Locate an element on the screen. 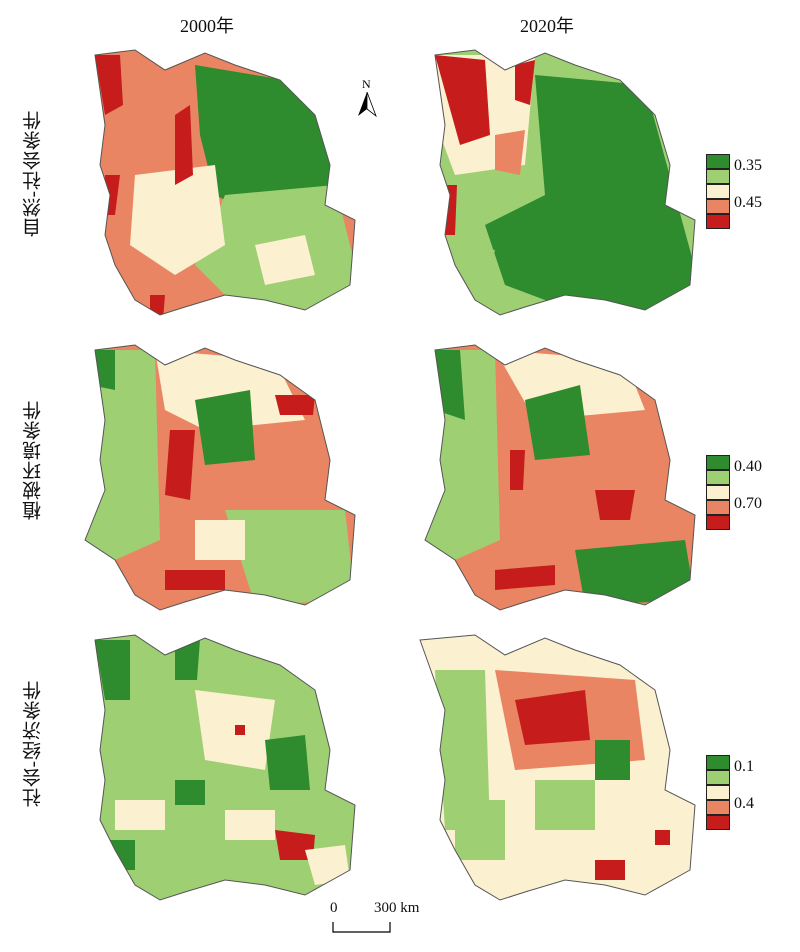 This screenshot has height=952, width=800. legend-low-value: 0.1 is located at coordinates (744, 766).